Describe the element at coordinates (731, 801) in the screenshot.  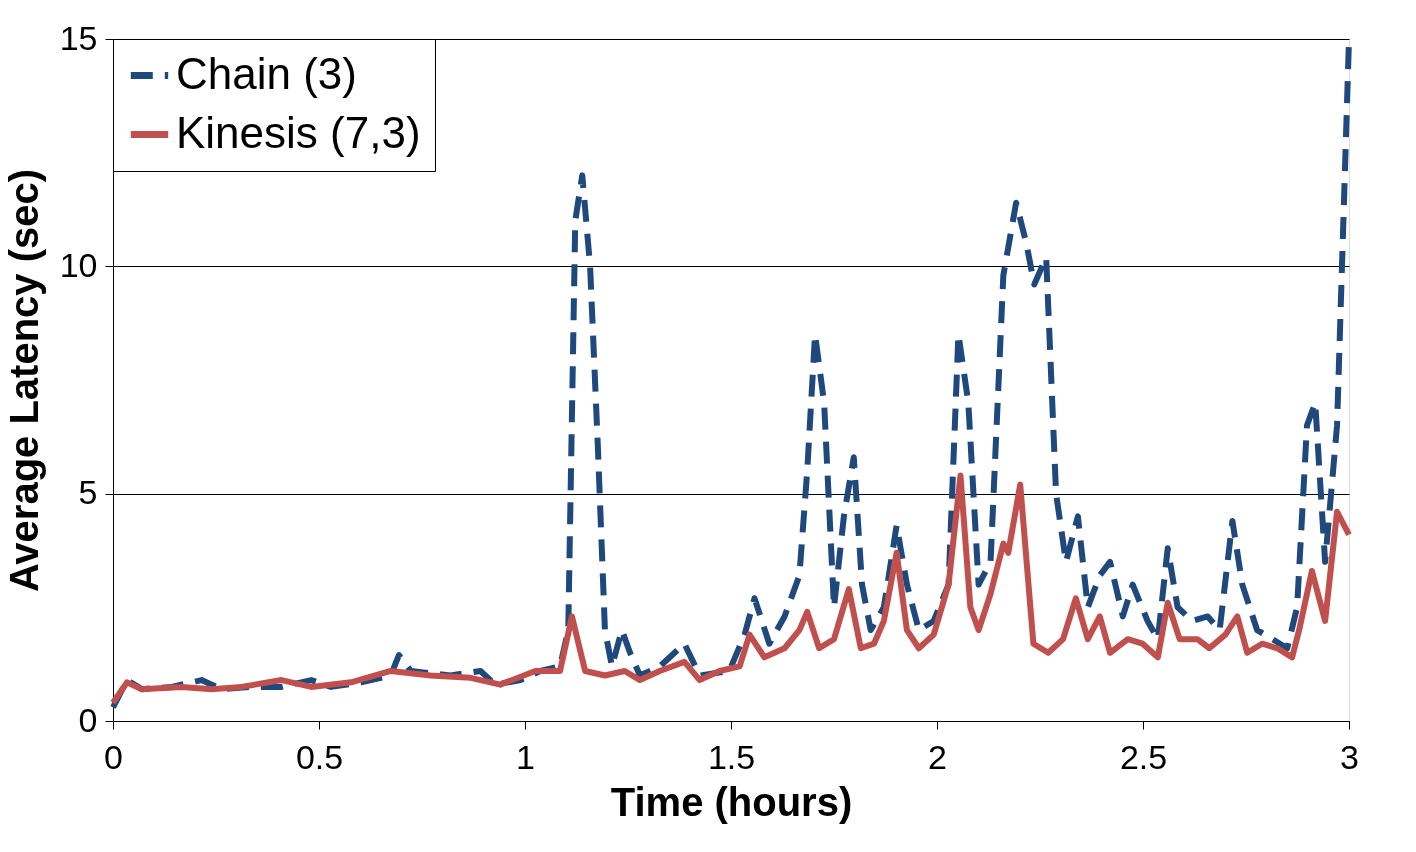
I see `x-axis-title: Time (hours)` at that location.